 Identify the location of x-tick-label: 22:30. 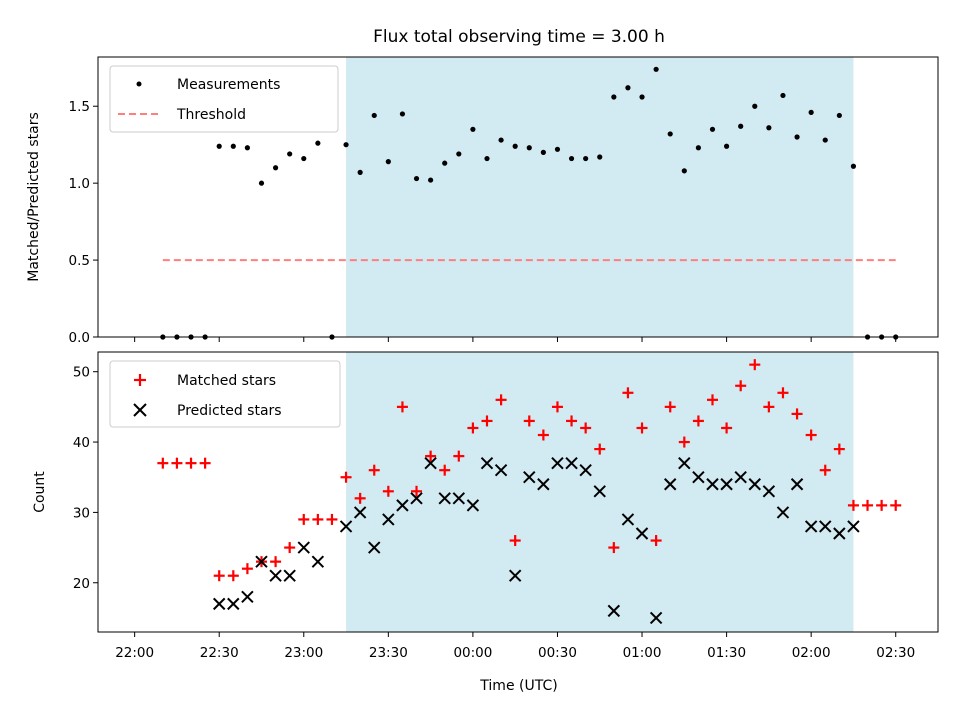
(219, 653).